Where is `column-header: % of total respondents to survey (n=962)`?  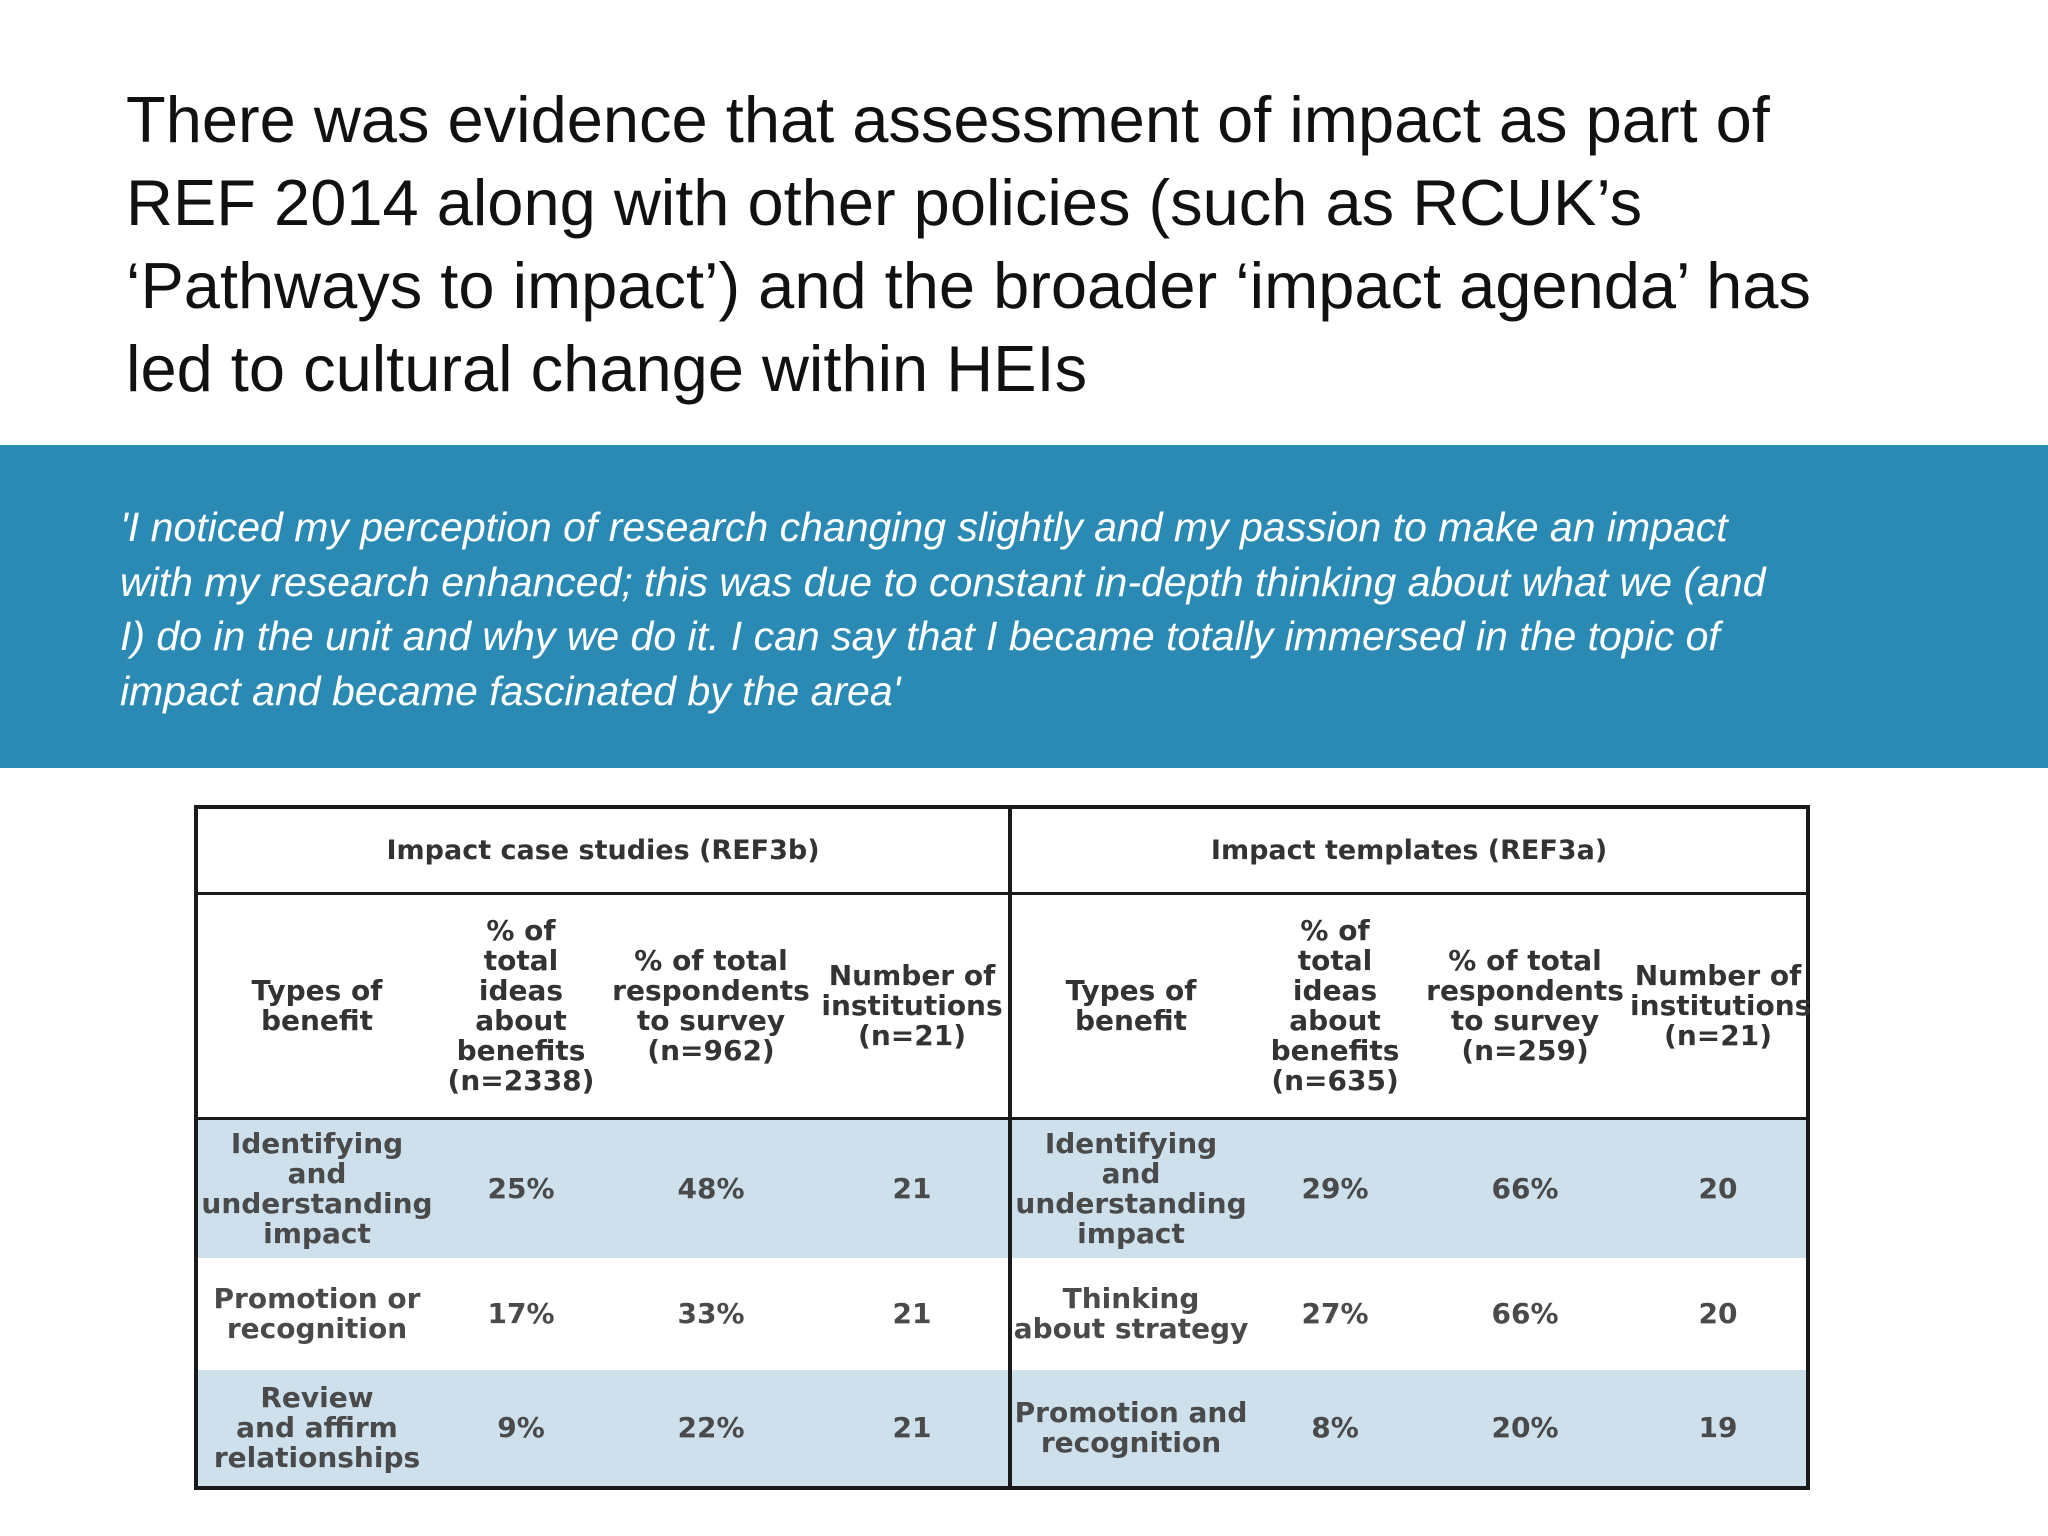
column-header: % of total respondents to survey (n=962) is located at coordinates (711, 1006).